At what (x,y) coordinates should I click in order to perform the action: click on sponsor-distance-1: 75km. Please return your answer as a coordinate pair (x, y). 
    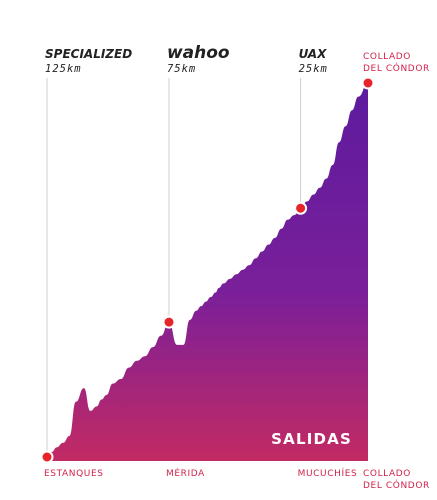
    Looking at the image, I should click on (181, 69).